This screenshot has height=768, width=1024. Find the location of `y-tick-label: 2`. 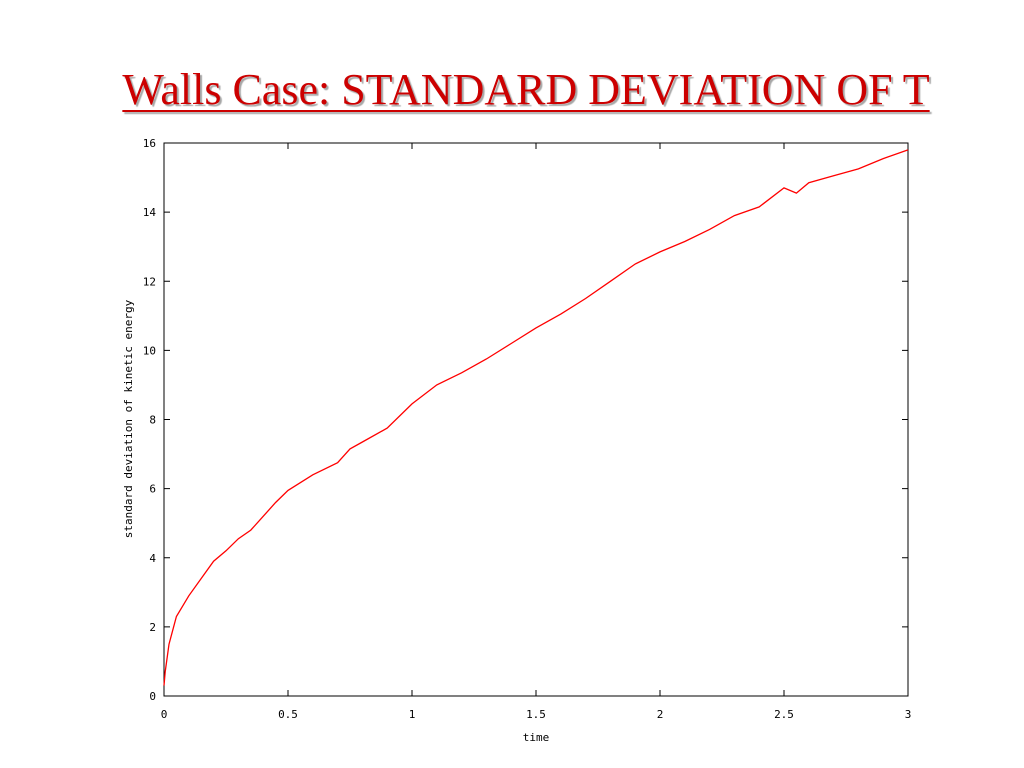

y-tick-label: 2 is located at coordinates (152, 627).